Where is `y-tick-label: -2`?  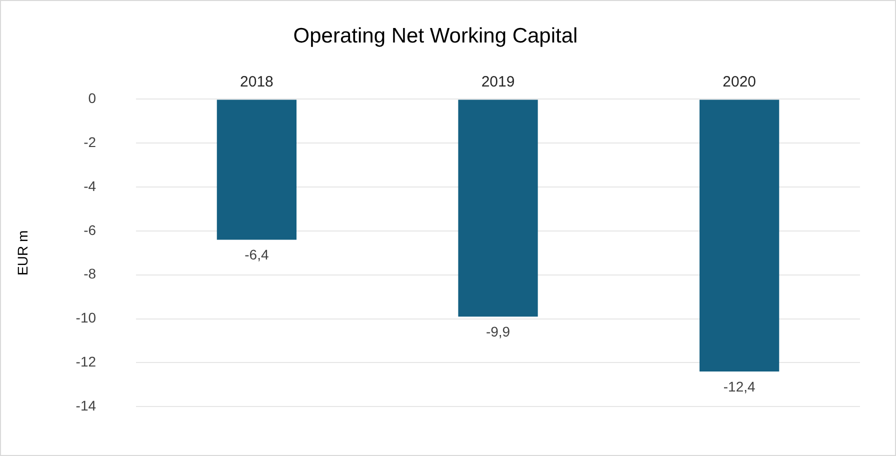
y-tick-label: -2 is located at coordinates (90, 142).